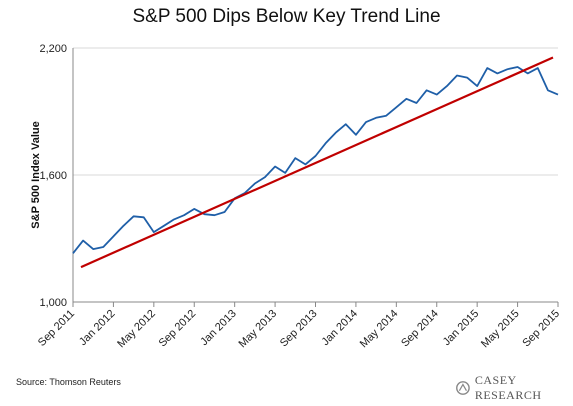 This screenshot has height=406, width=573. What do you see at coordinates (97, 328) in the screenshot?
I see `x-tick-label: Jan 2012` at bounding box center [97, 328].